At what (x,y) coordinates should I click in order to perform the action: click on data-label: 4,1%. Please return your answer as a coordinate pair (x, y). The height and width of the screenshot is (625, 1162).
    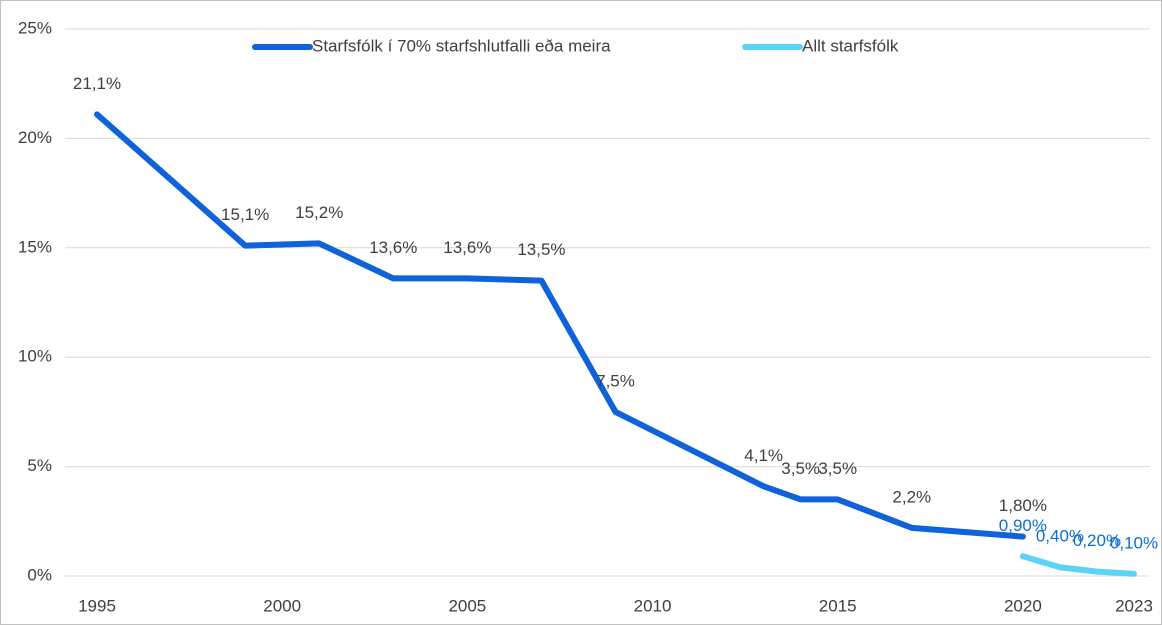
    Looking at the image, I should click on (763, 455).